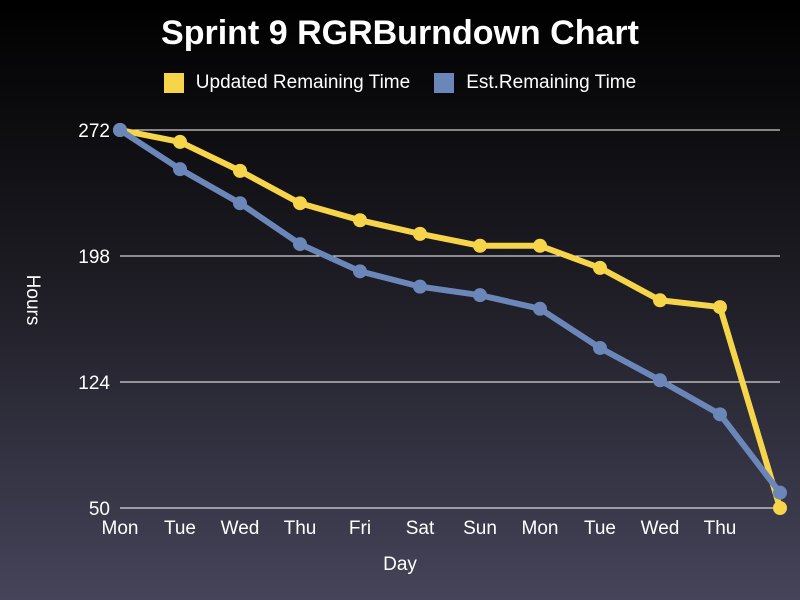  I want to click on x-tick-label: Fri, so click(360, 528).